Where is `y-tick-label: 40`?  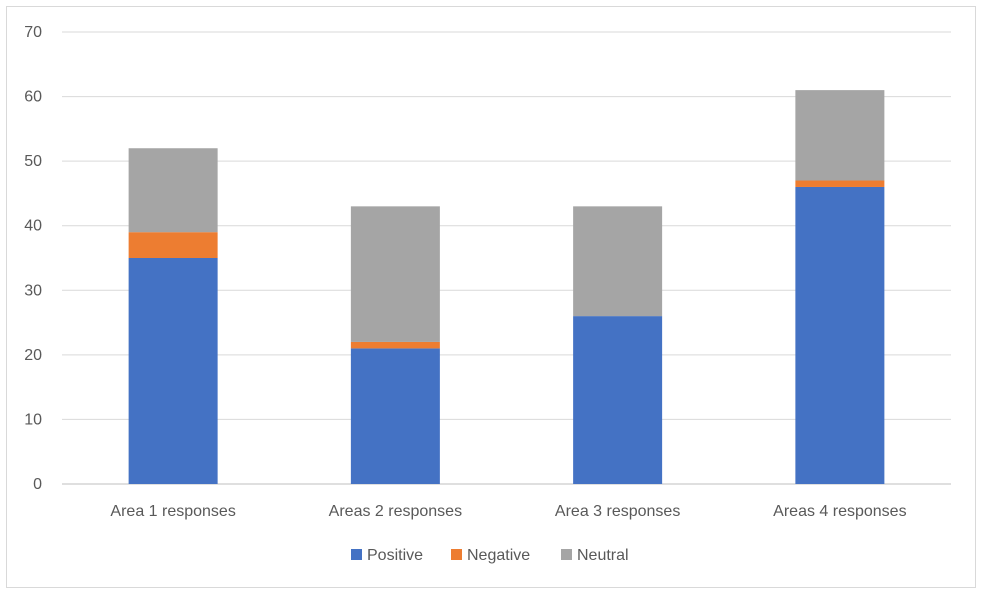 y-tick-label: 40 is located at coordinates (33, 226).